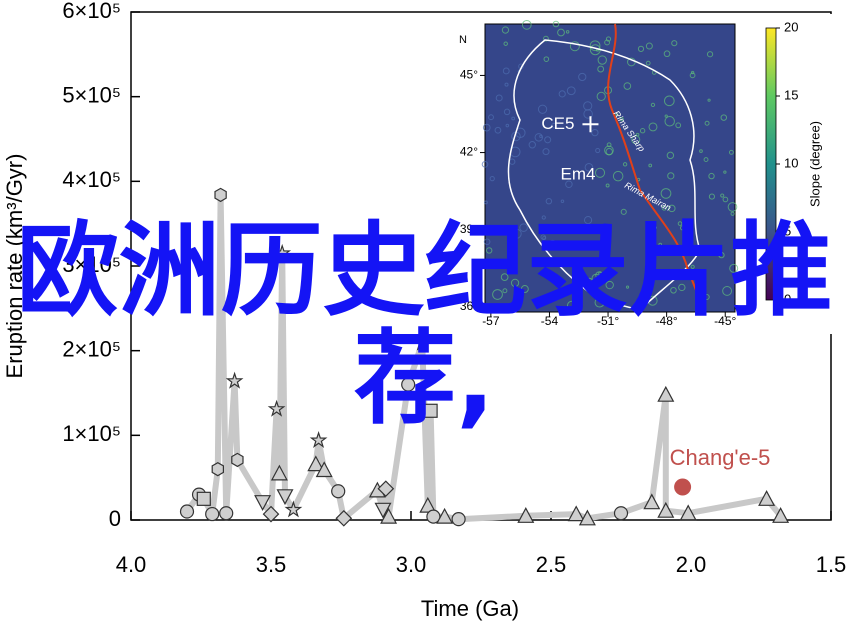 The width and height of the screenshot is (849, 626). I want to click on map-x-tick-label: -48°, so click(667, 321).